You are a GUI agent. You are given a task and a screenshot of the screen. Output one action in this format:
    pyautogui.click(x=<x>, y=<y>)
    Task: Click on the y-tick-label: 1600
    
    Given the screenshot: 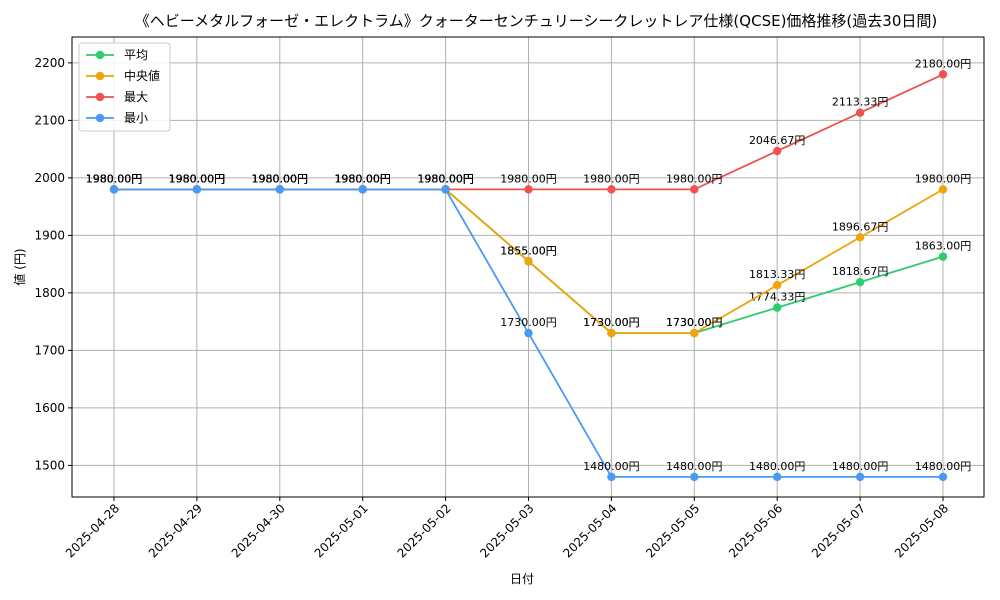 What is the action you would take?
    pyautogui.click(x=49, y=408)
    